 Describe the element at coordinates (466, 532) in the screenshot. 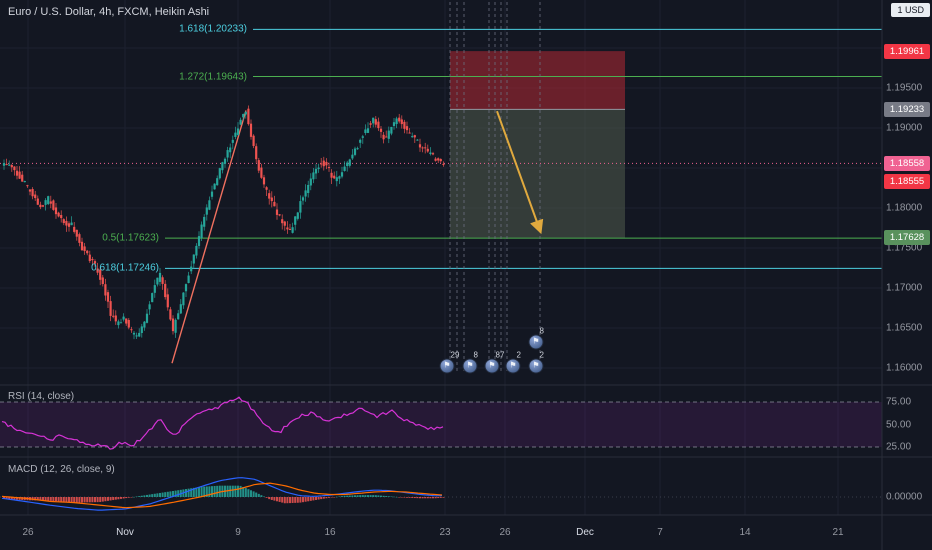

I see `time-axis` at that location.